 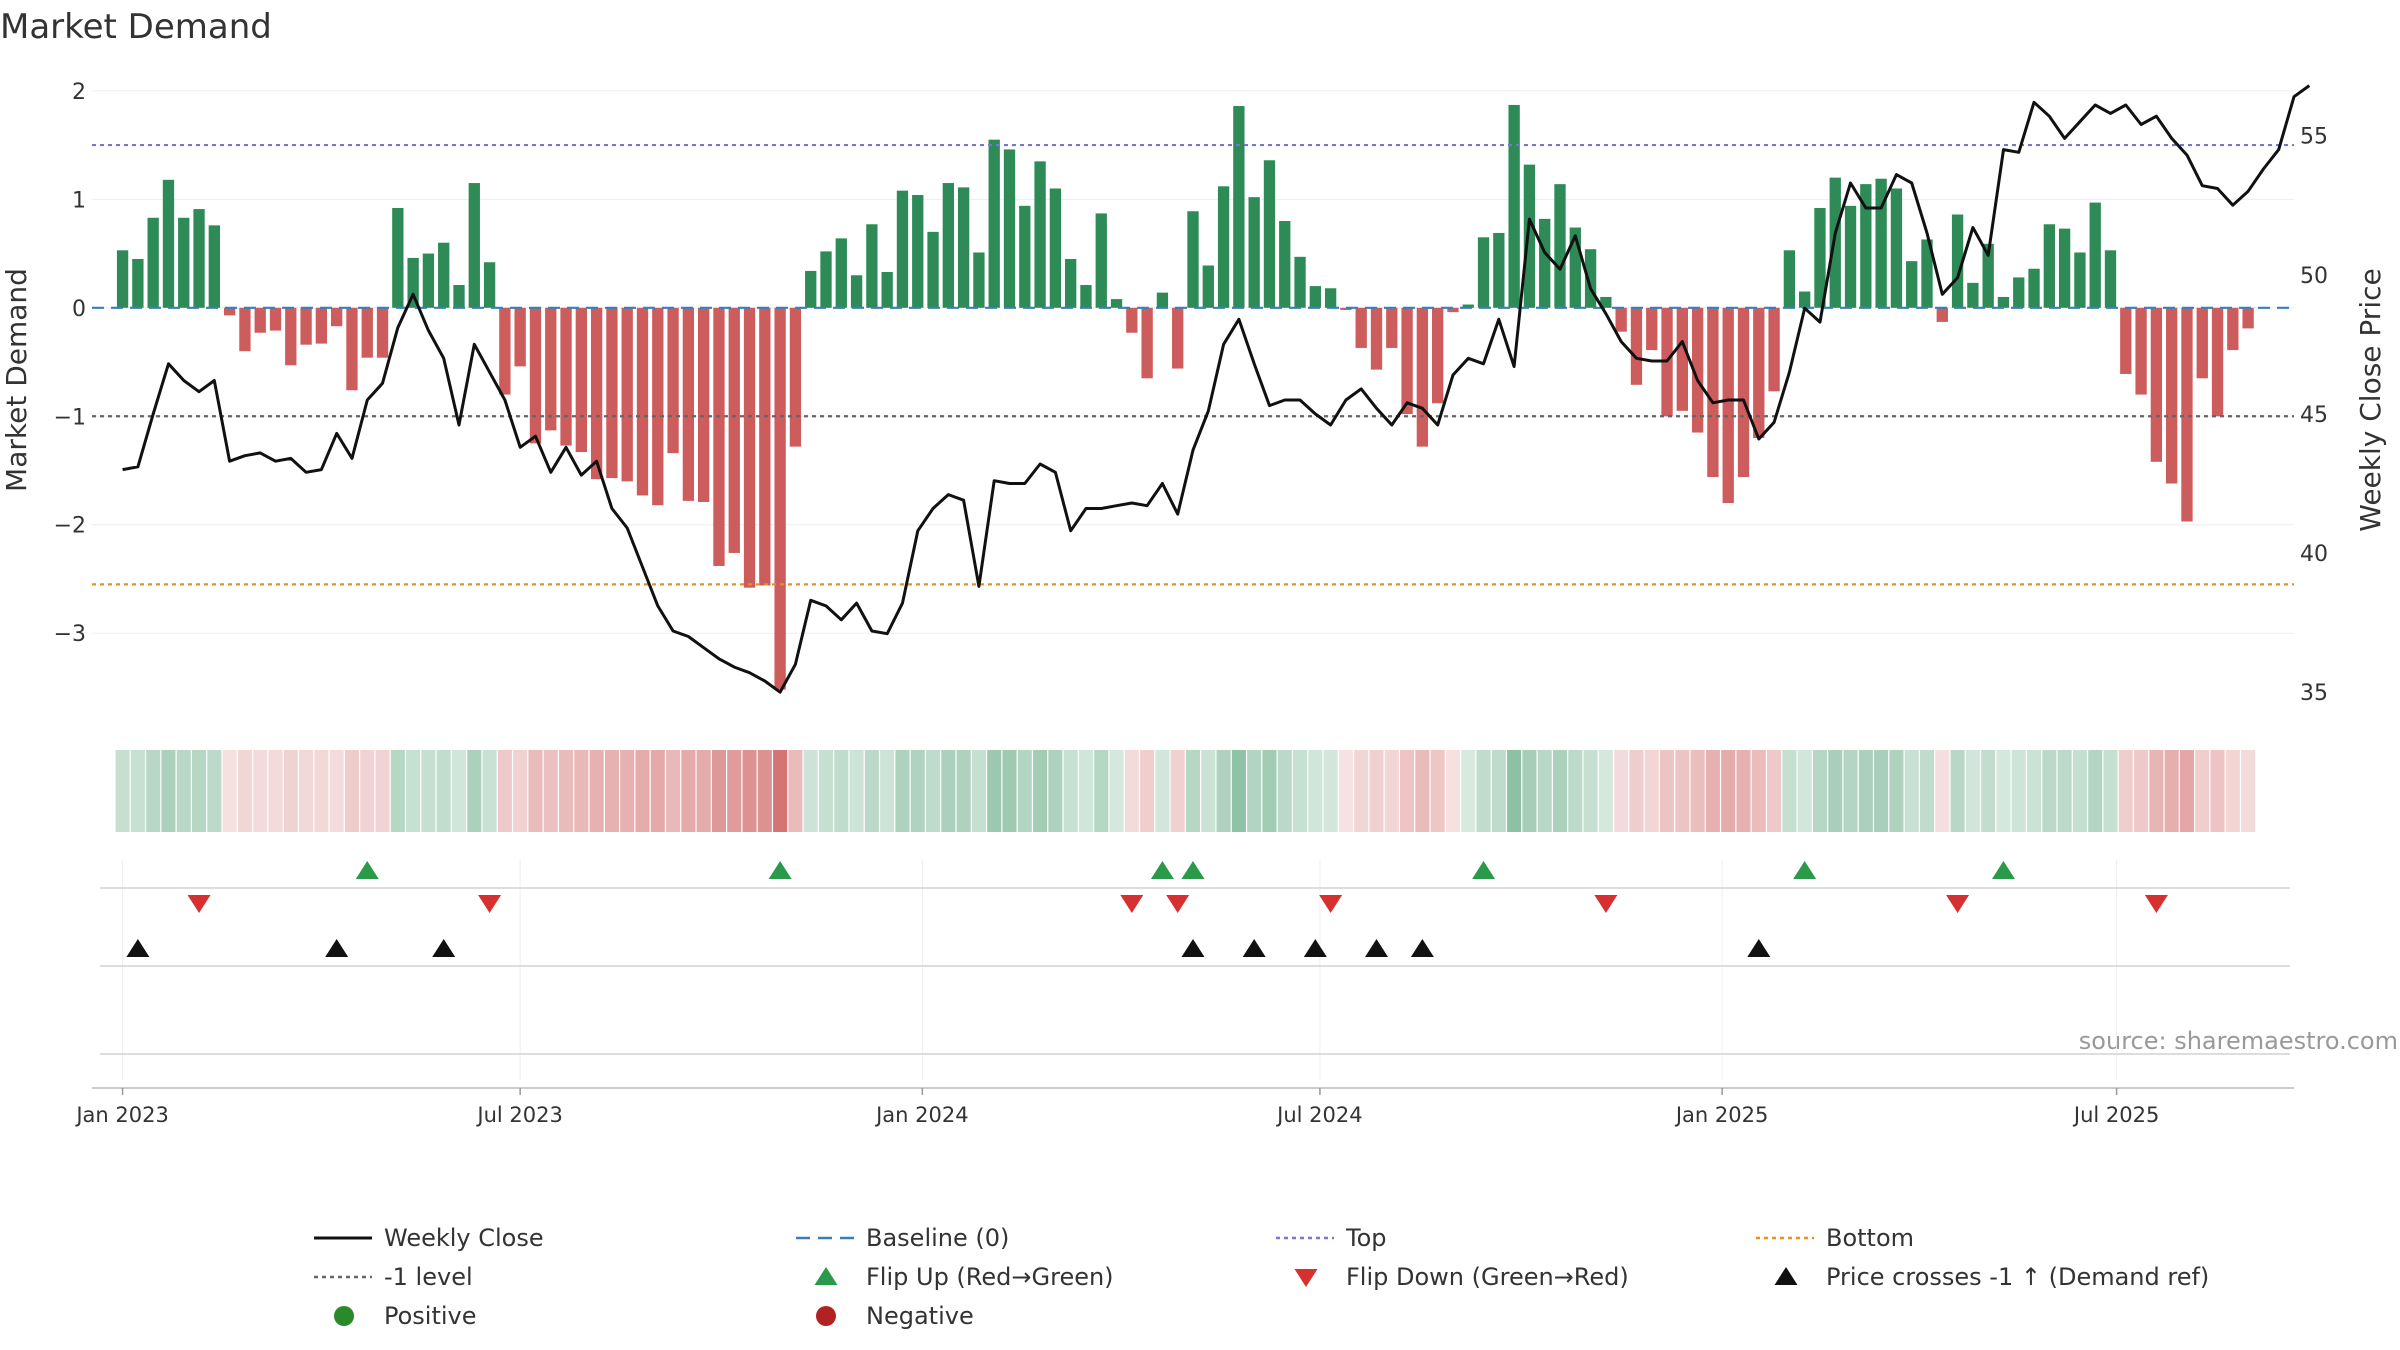 What do you see at coordinates (1331, 1238) in the screenshot?
I see `legend-item: Top` at bounding box center [1331, 1238].